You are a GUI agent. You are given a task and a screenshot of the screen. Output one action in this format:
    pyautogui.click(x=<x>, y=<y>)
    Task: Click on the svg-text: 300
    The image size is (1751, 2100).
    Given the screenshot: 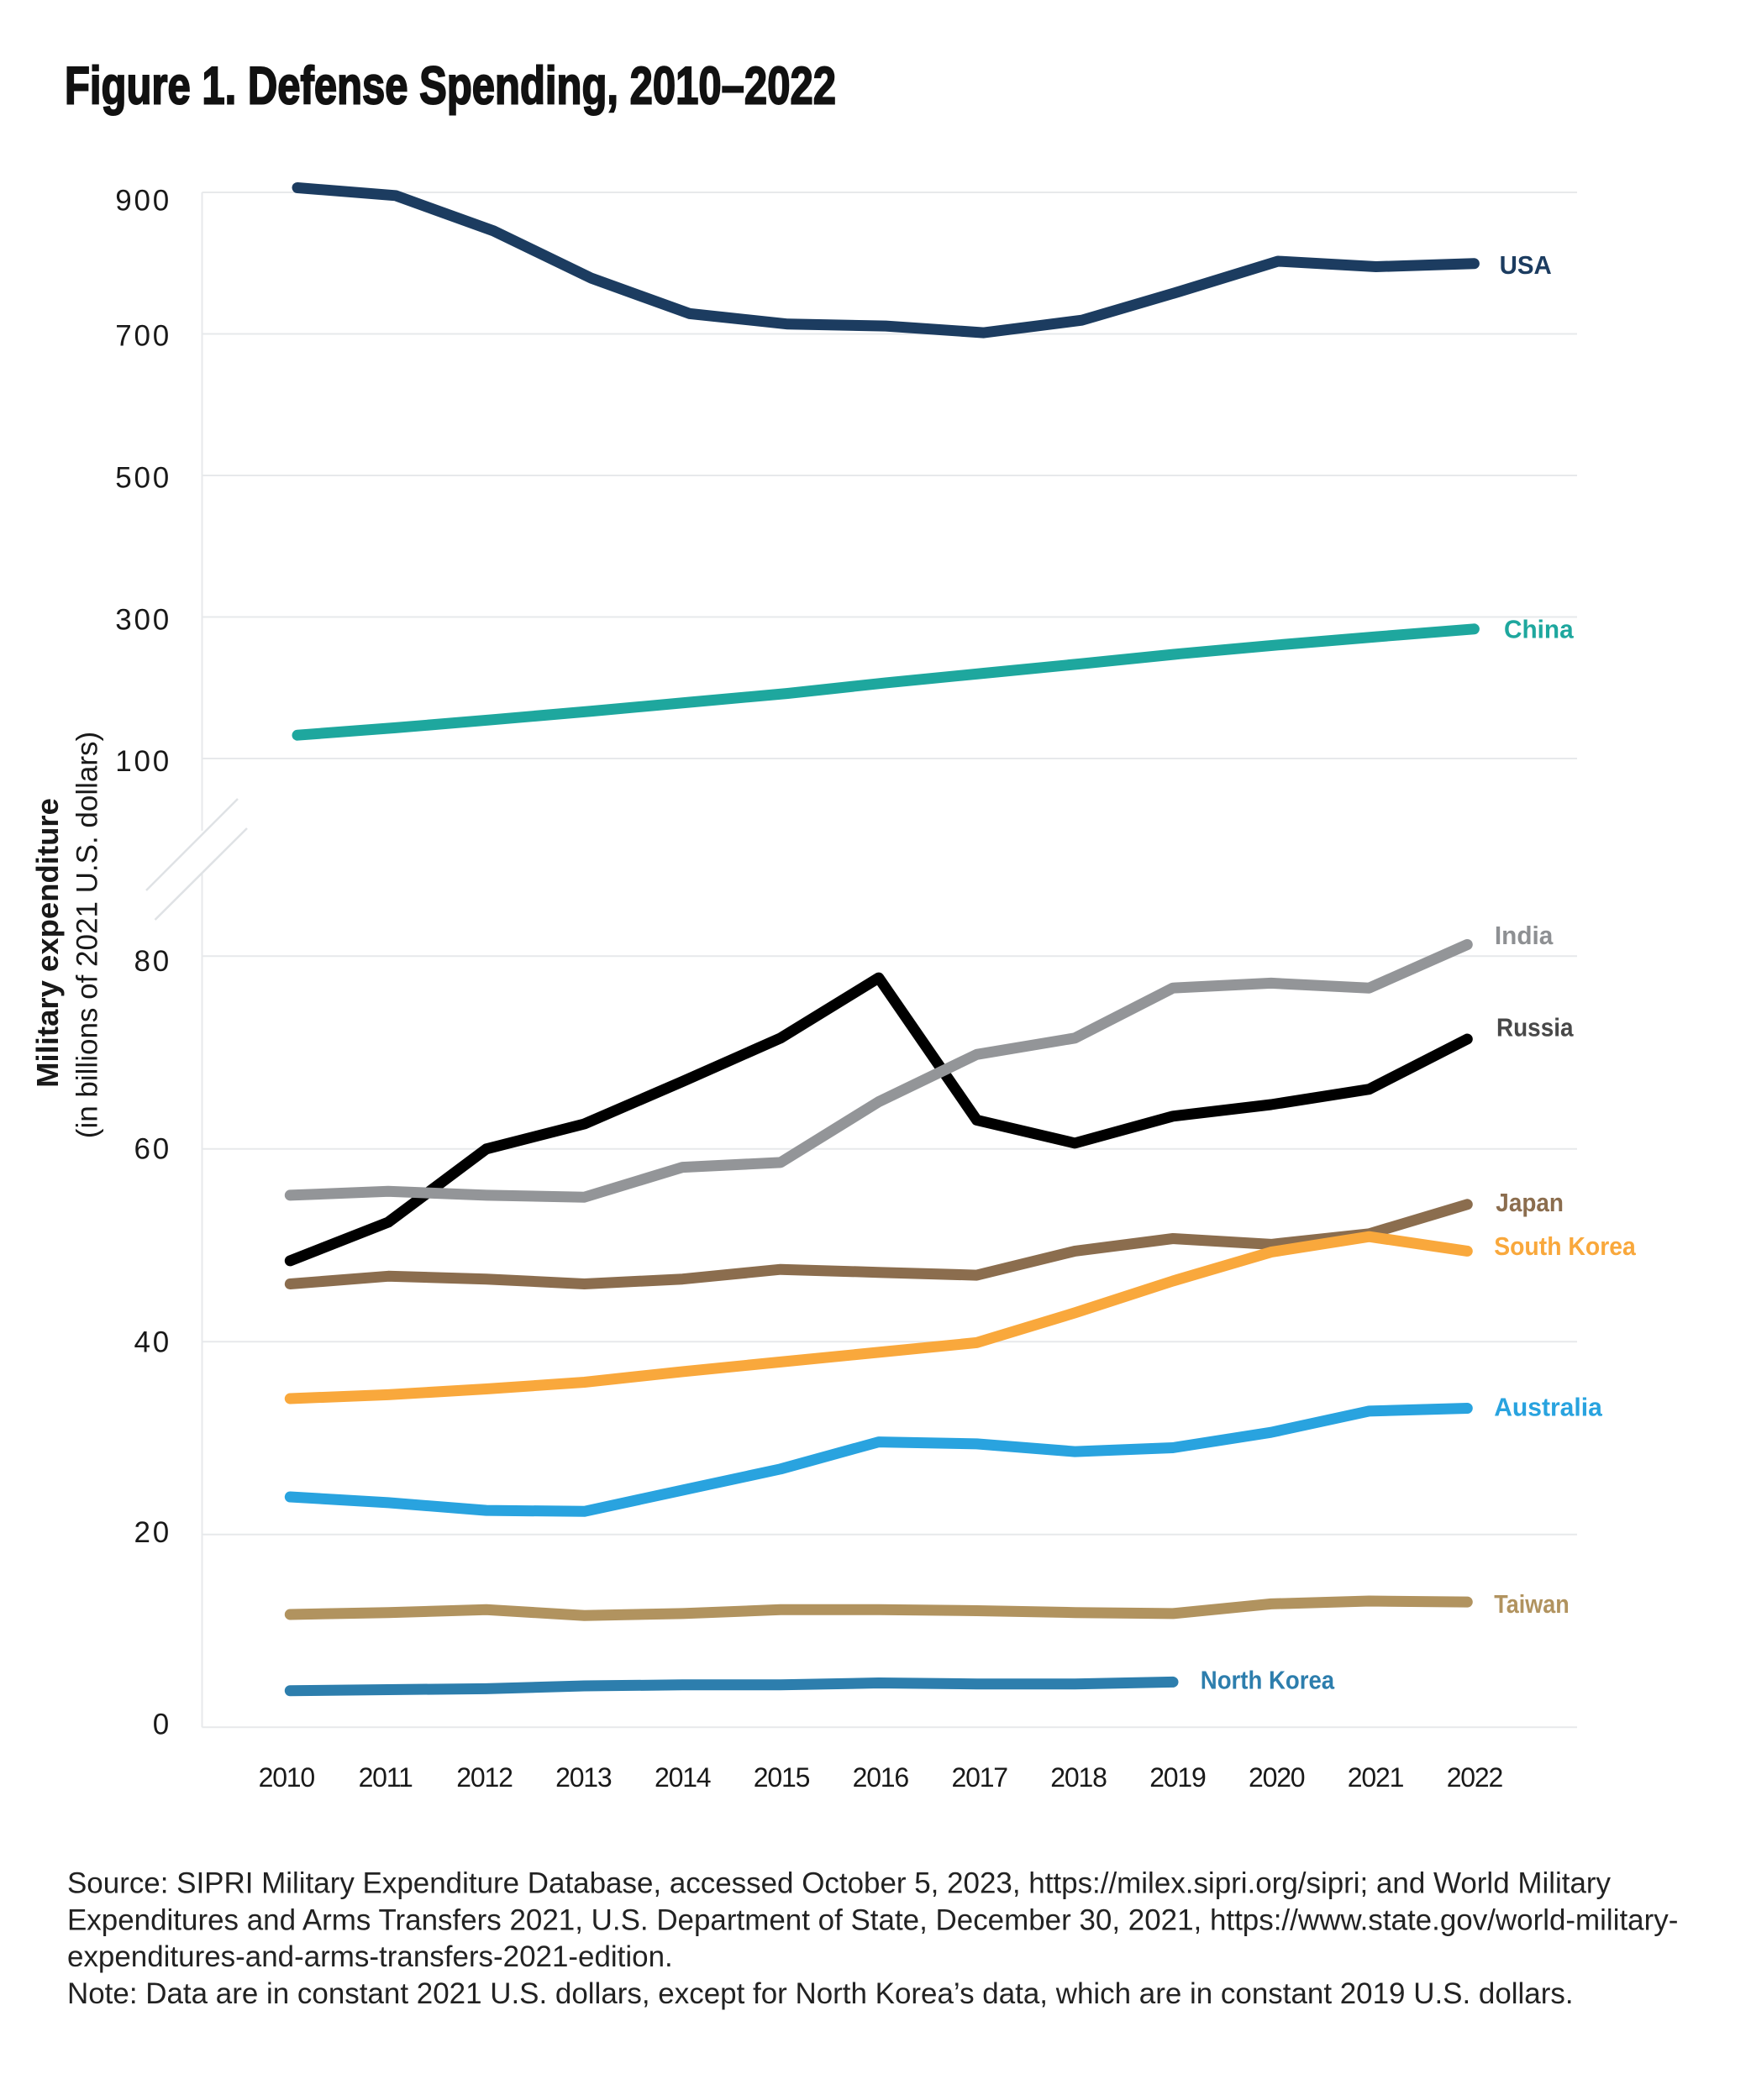 What is the action you would take?
    pyautogui.click(x=143, y=619)
    